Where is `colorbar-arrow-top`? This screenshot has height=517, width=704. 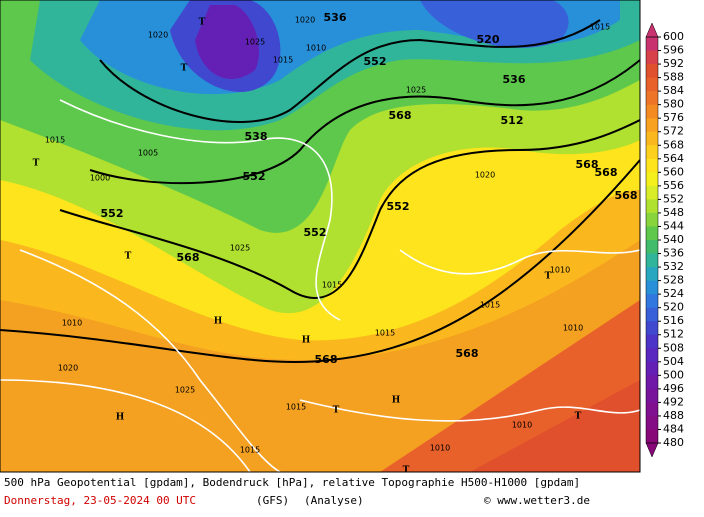 colorbar-arrow-top is located at coordinates (652, 30).